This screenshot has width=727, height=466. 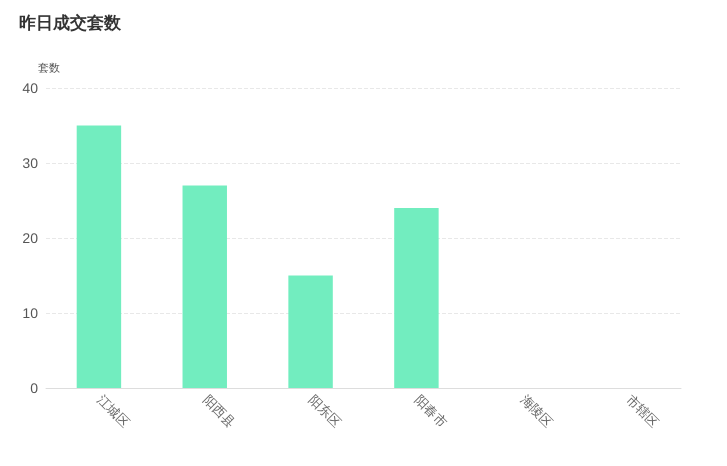 What do you see at coordinates (49, 68) in the screenshot?
I see `y-axis-title: 套数` at bounding box center [49, 68].